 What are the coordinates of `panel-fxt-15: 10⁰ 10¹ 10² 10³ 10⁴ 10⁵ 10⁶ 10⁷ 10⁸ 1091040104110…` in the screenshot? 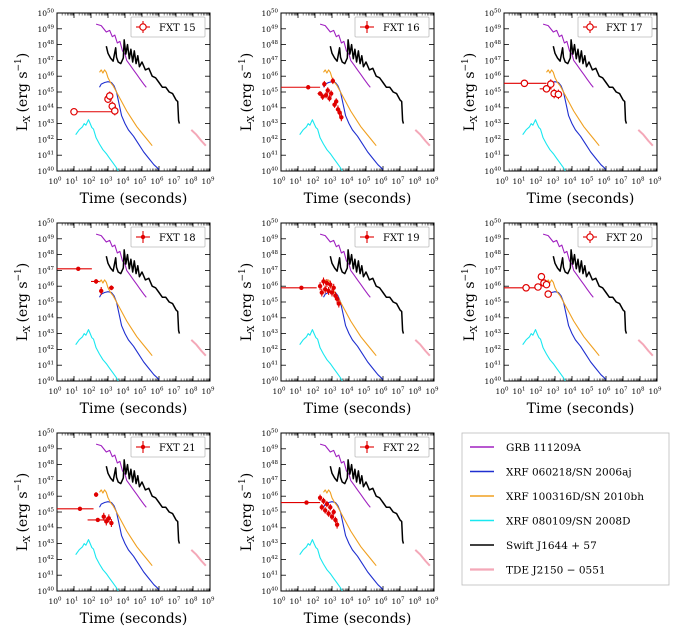 It's located at (114, 108).